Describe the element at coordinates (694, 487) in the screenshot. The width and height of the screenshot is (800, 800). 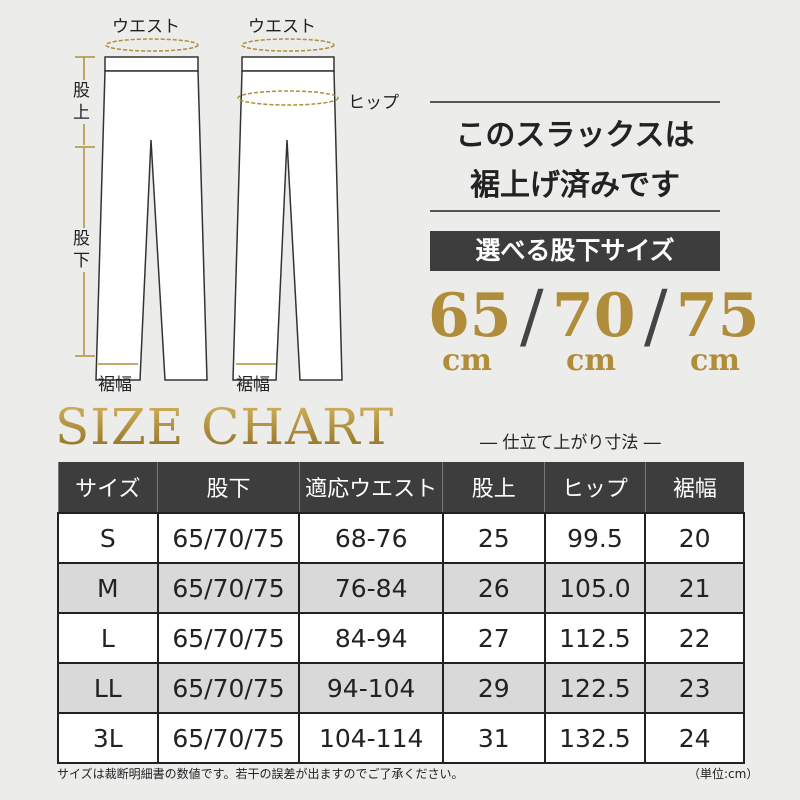
I see `header-hem: 裾幅` at that location.